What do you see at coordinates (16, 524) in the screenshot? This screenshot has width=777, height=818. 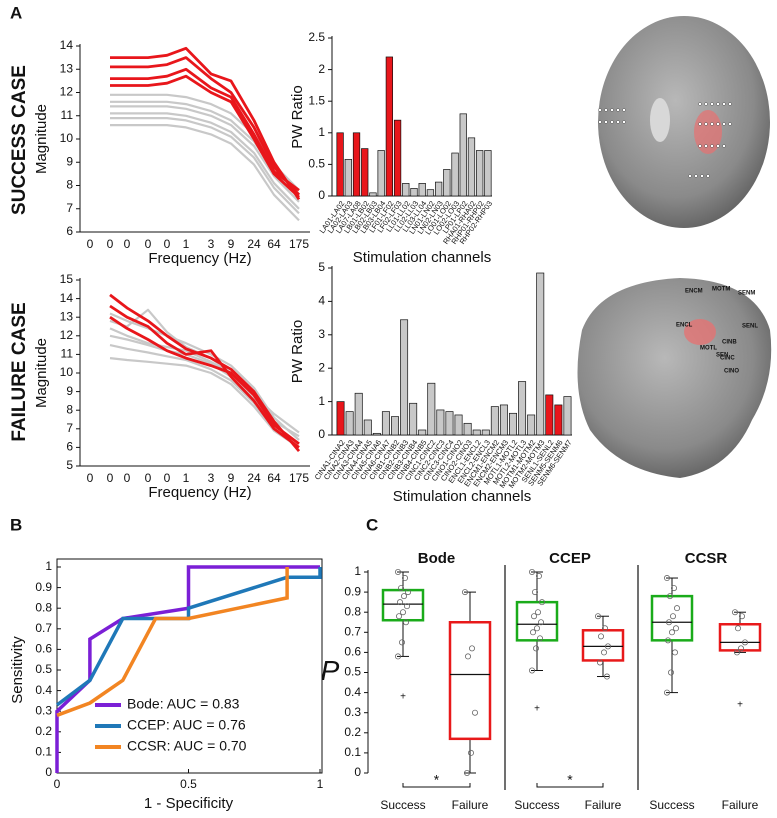 I see `panel-label: B` at bounding box center [16, 524].